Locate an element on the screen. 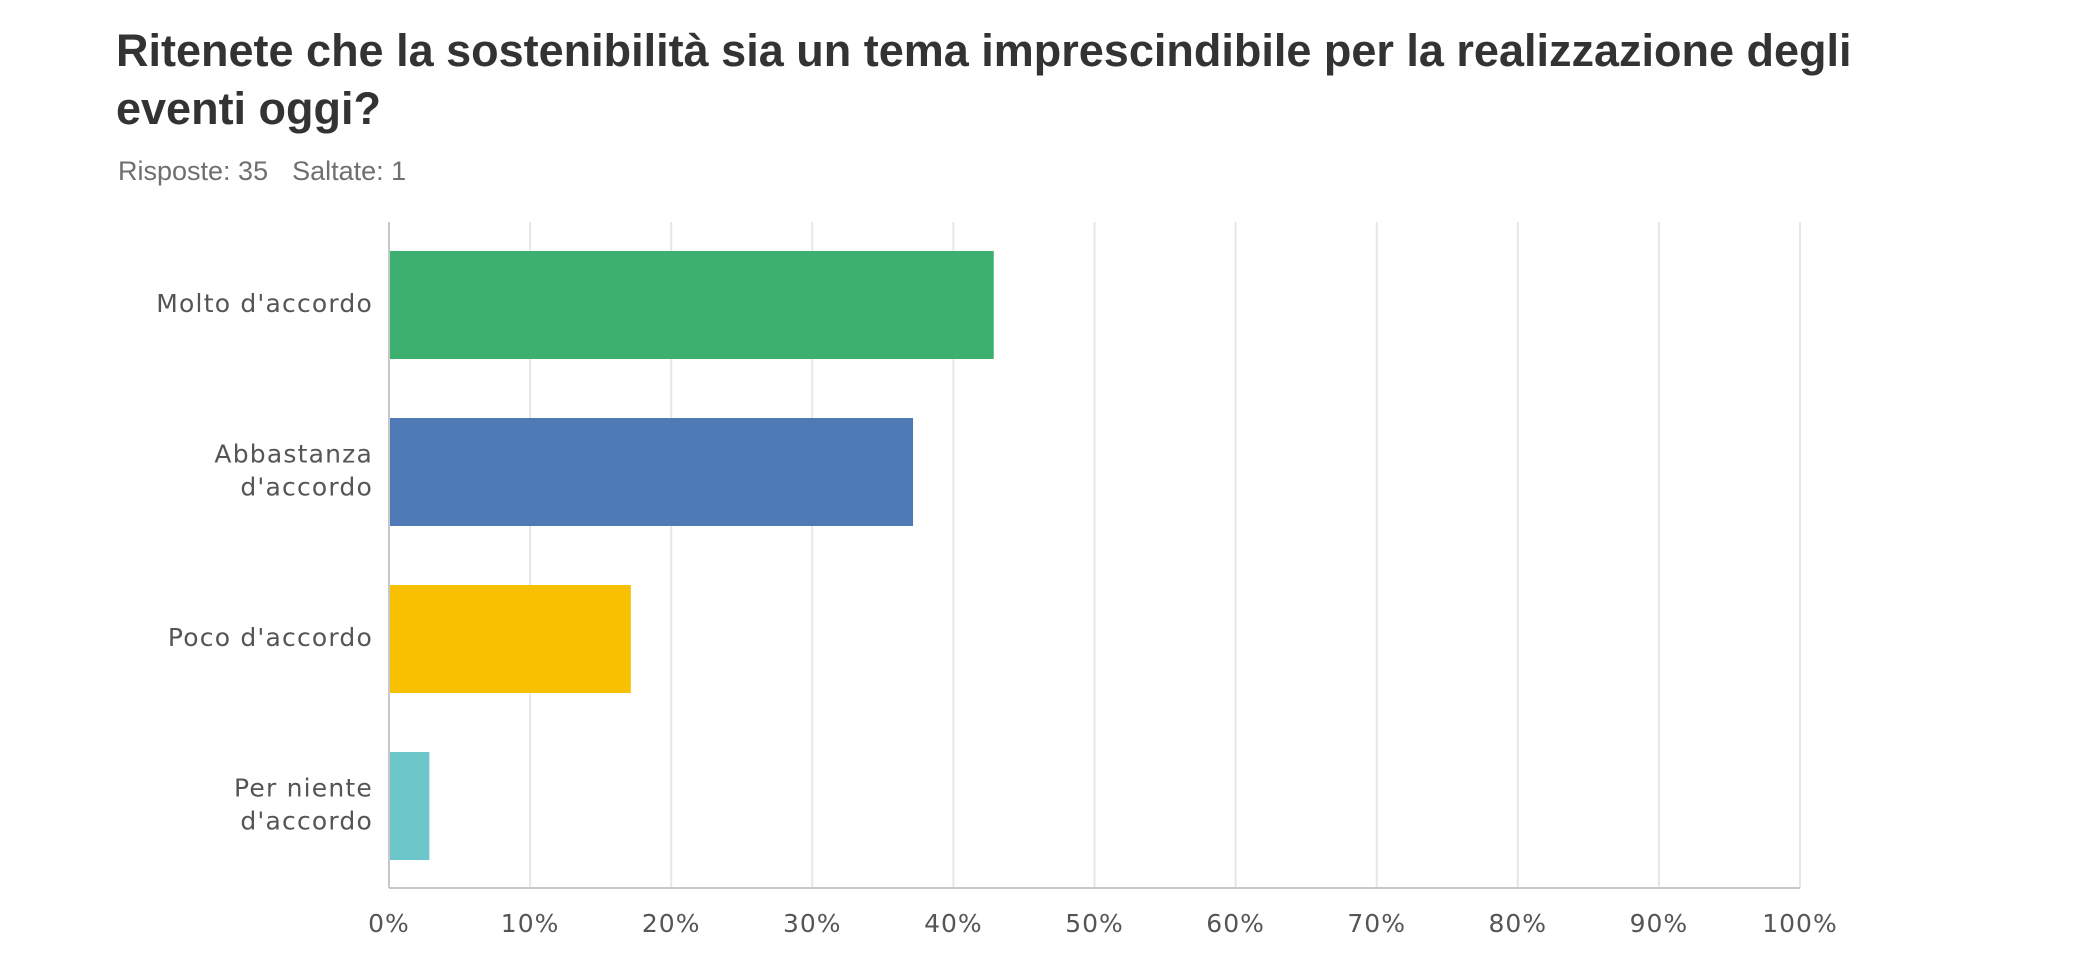 The width and height of the screenshot is (2076, 969). responses-count: Risposte: 35 is located at coordinates (193, 171).